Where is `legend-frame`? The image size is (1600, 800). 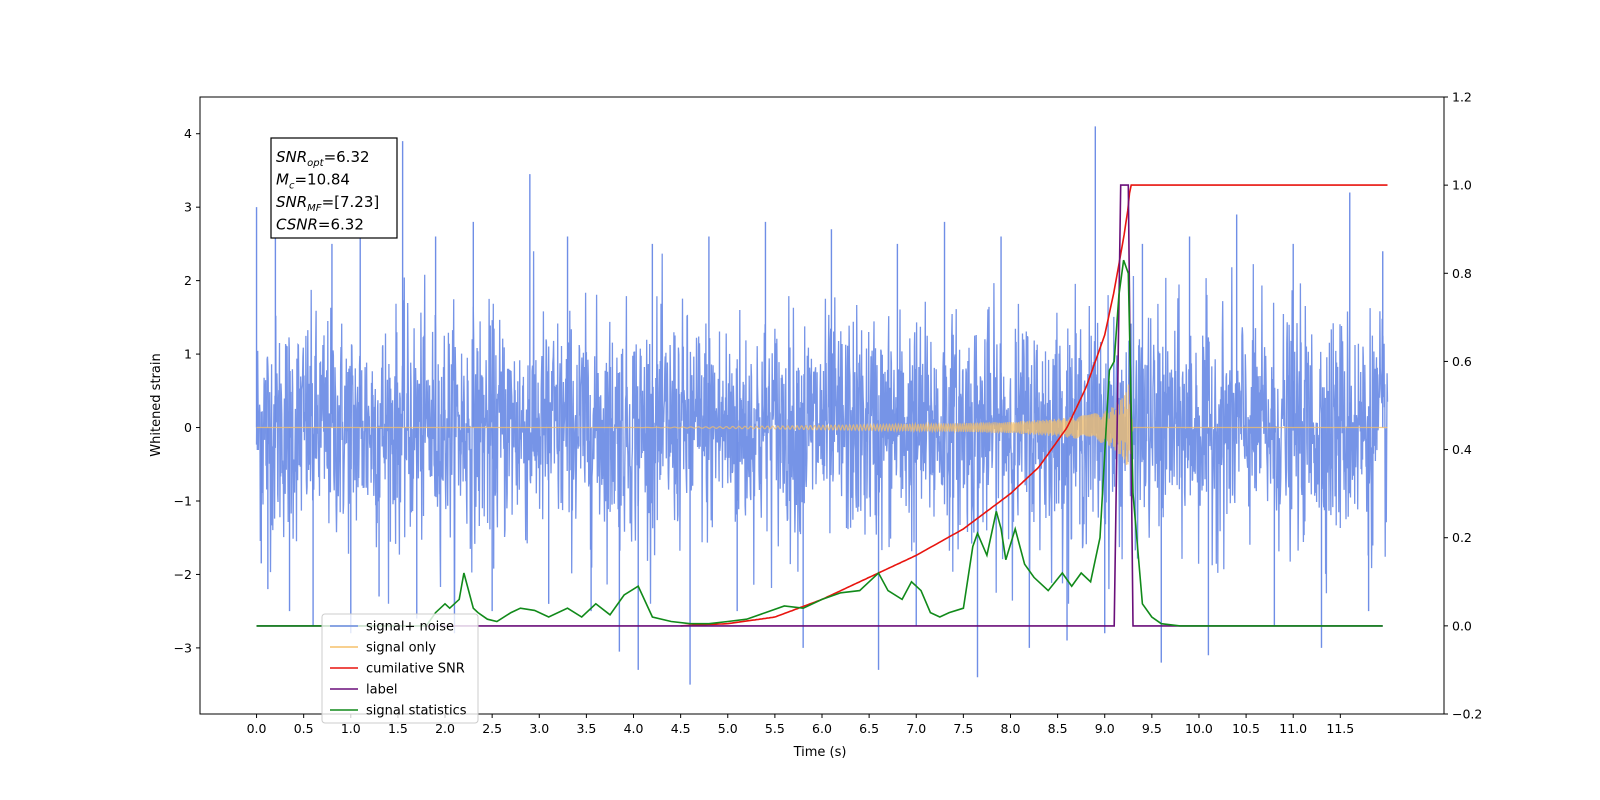 legend-frame is located at coordinates (400, 668).